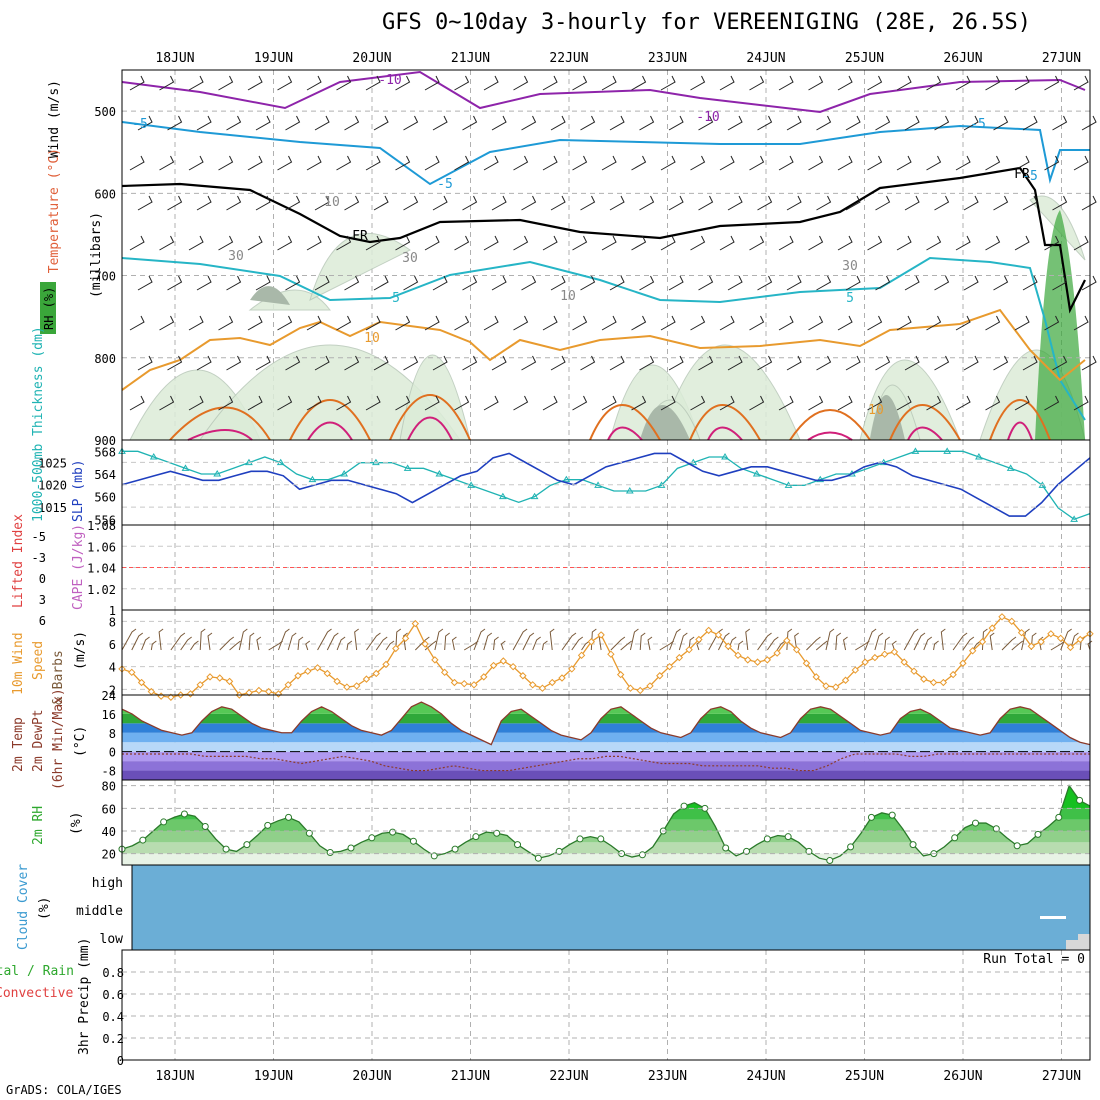  I want to click on x-tick-bottom-23JUN: 23JUN, so click(667, 1076).